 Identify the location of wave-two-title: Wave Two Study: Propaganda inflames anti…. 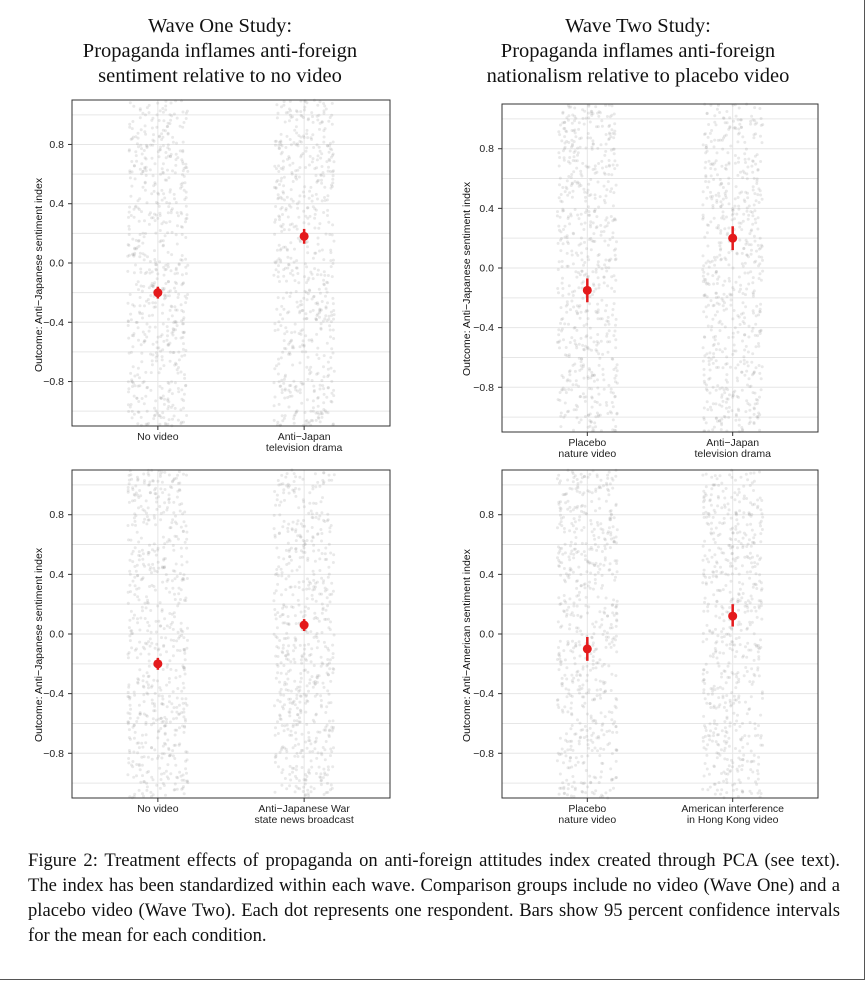
(638, 51).